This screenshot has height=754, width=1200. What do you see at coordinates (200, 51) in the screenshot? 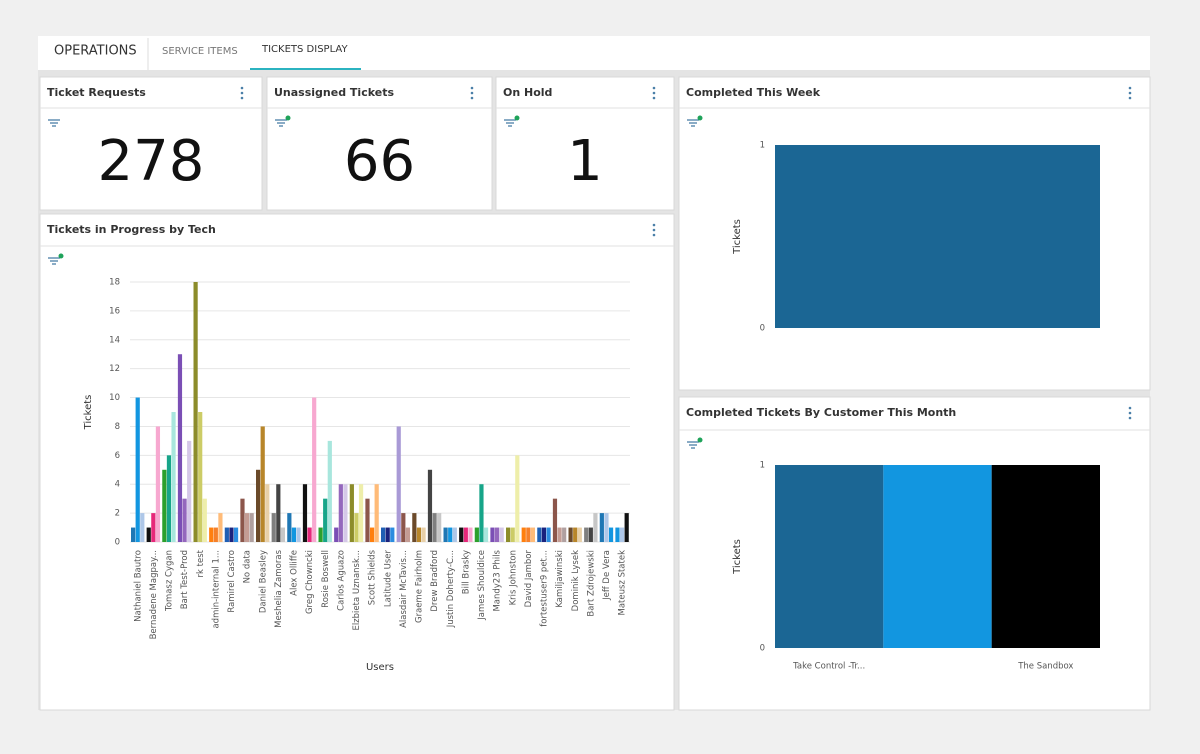
I see `tab: SERVICE ITEMS` at bounding box center [200, 51].